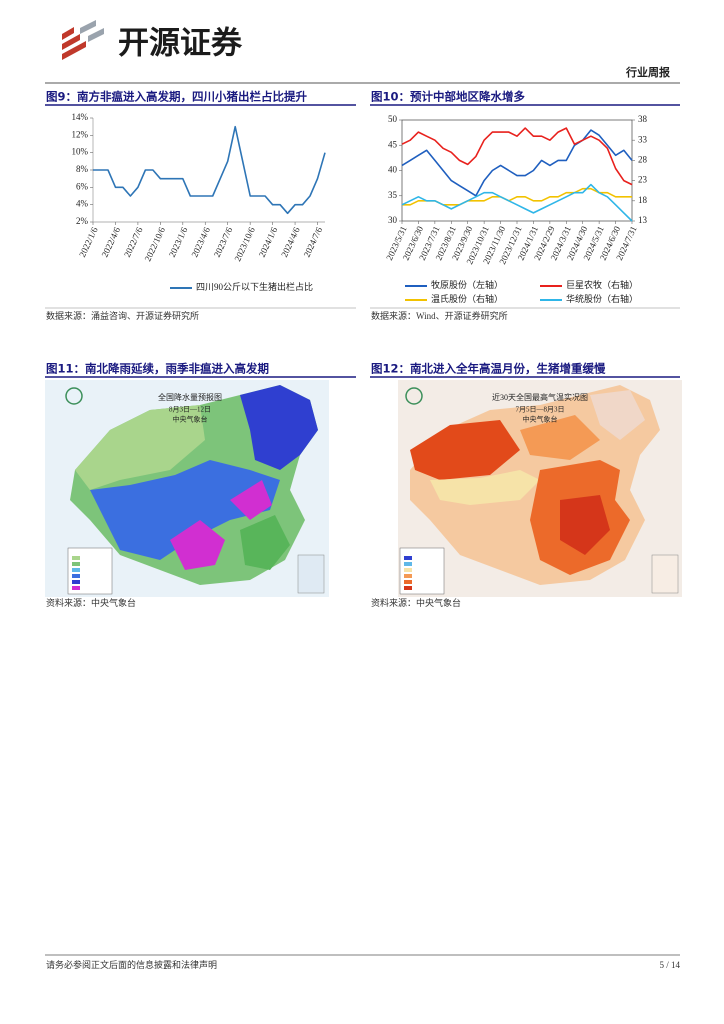 This screenshot has height=1024, width=724. What do you see at coordinates (602, 284) in the screenshot?
I see `legend-label: 巨星农牧（右轴）` at bounding box center [602, 284].